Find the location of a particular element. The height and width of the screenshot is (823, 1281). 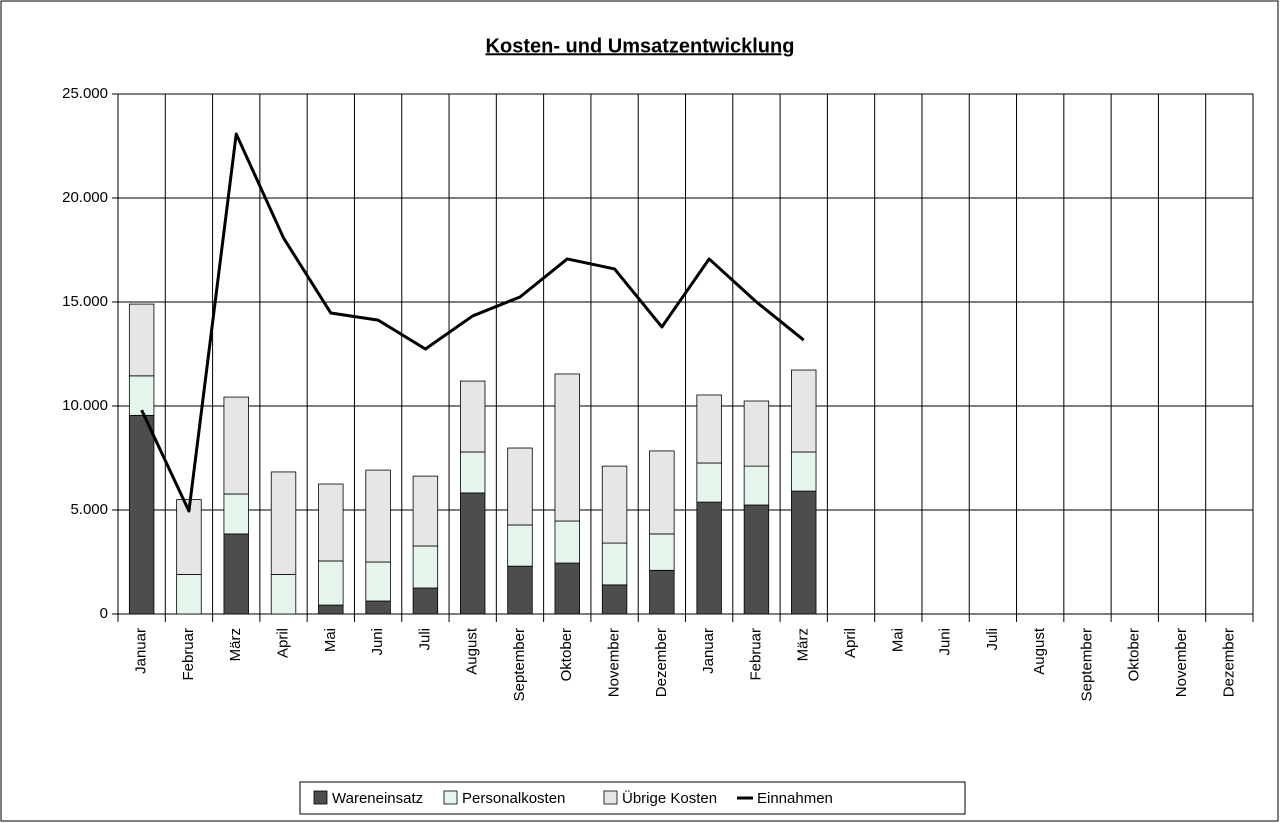

y-tick-label: 25.000 is located at coordinates (85, 93).